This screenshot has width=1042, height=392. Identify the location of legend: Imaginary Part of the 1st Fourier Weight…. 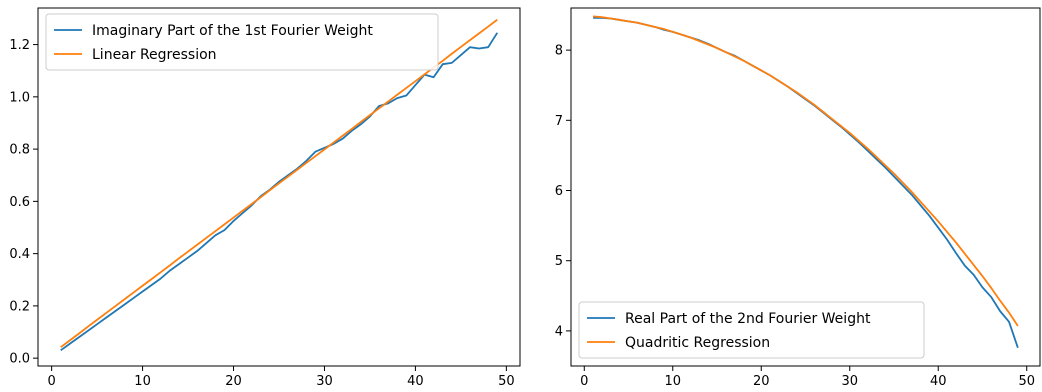
(242, 42).